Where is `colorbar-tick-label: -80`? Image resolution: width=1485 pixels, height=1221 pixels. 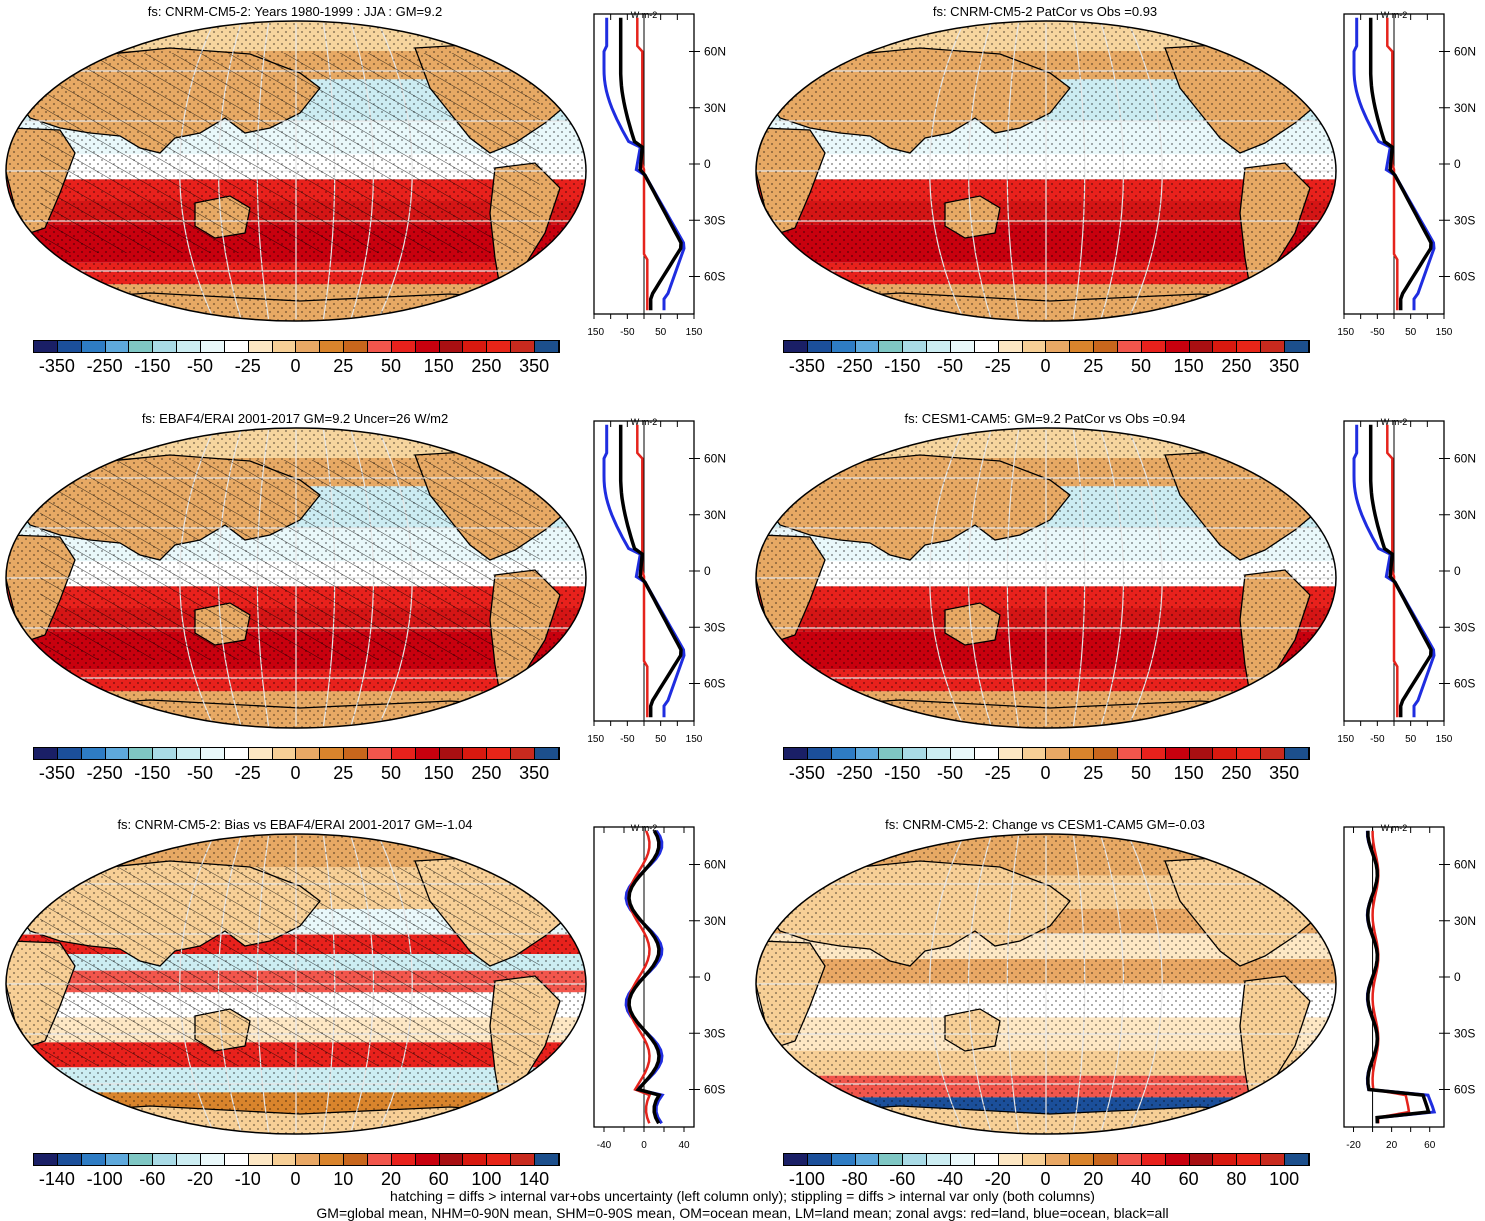 colorbar-tick-label: -80 is located at coordinates (854, 1179).